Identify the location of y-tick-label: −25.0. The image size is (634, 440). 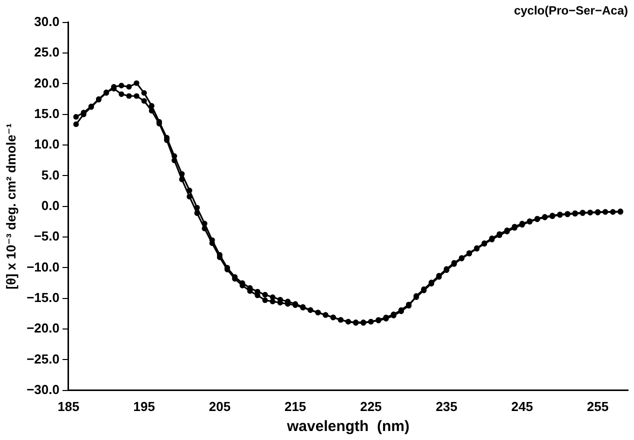
(43, 358).